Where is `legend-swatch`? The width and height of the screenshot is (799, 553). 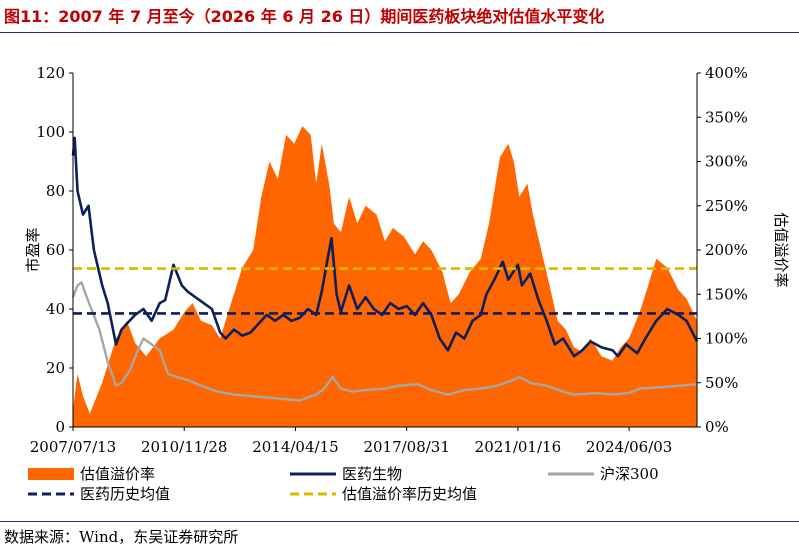 legend-swatch is located at coordinates (51, 474).